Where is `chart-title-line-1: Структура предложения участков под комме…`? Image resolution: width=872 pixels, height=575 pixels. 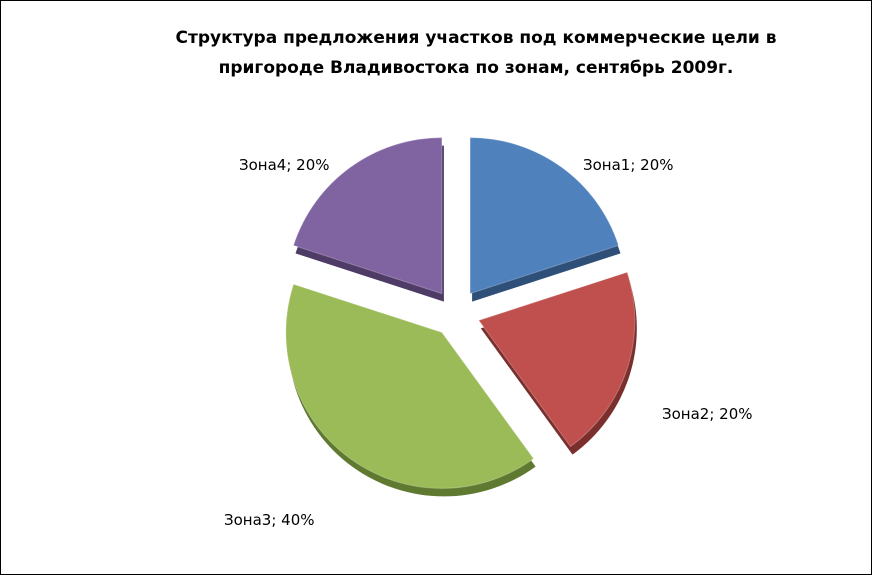 chart-title-line-1: Структура предложения участков под комме… is located at coordinates (476, 38).